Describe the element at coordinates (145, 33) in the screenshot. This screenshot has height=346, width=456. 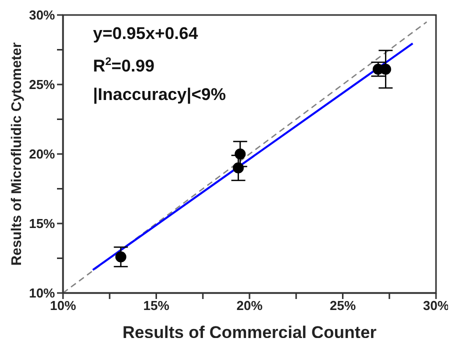
I see `annotation: y=0.95x+0.64` at that location.